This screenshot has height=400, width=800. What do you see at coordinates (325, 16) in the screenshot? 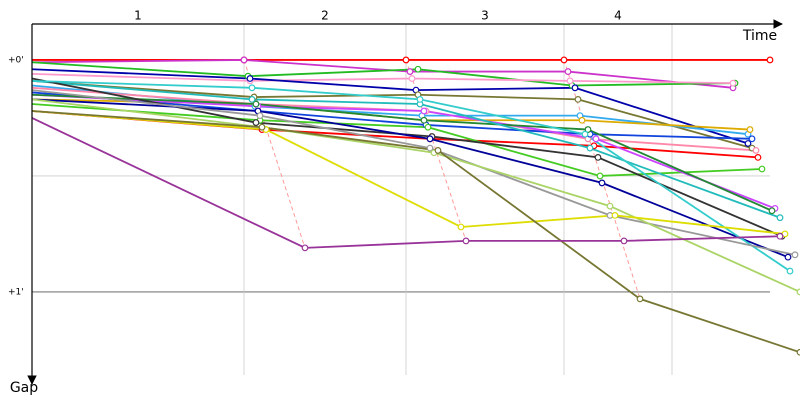
I see `lap-label: 2` at bounding box center [325, 16].